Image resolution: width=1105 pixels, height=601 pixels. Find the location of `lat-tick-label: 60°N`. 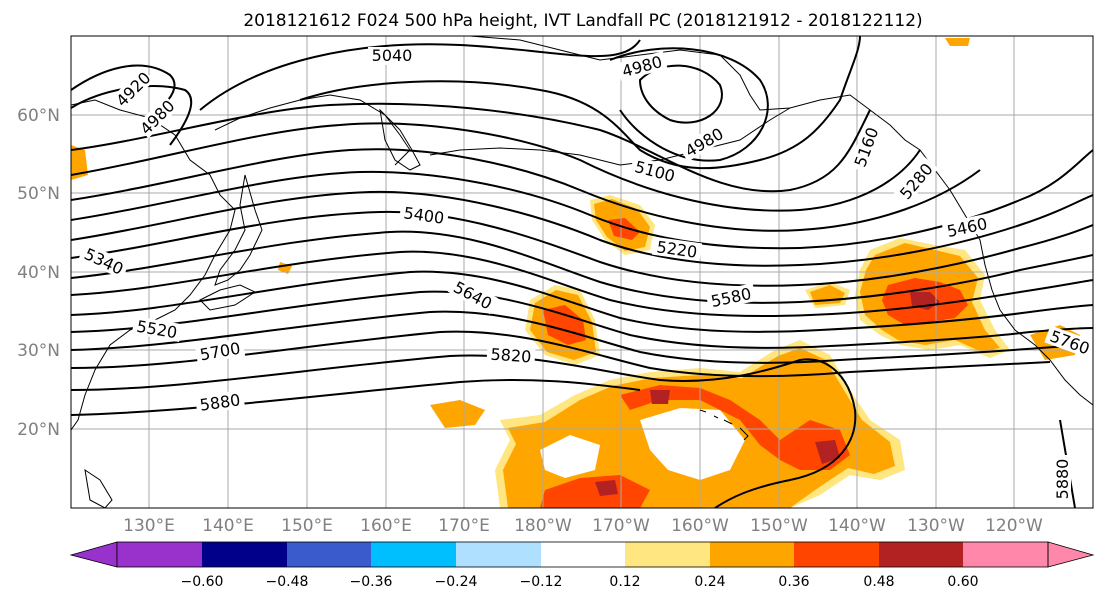

lat-tick-label: 60°N is located at coordinates (38, 116).